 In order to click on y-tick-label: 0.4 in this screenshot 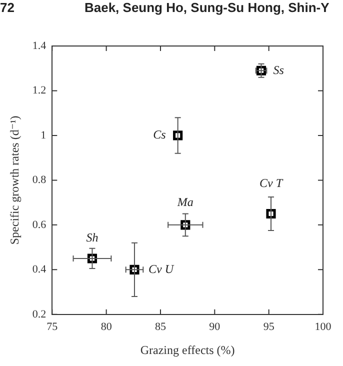, I will do `click(39, 270)`.